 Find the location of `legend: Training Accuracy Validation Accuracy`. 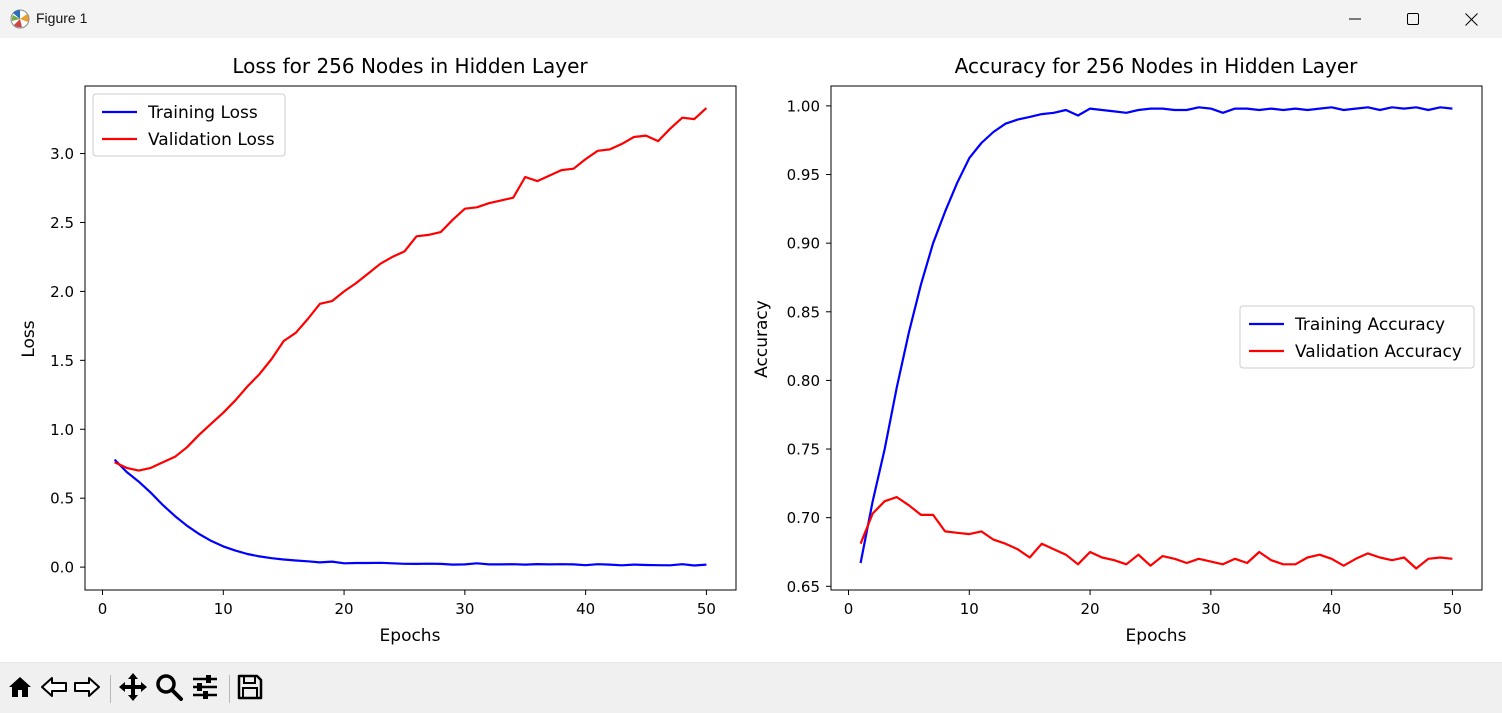

legend: Training Accuracy Validation Accuracy is located at coordinates (1357, 337).